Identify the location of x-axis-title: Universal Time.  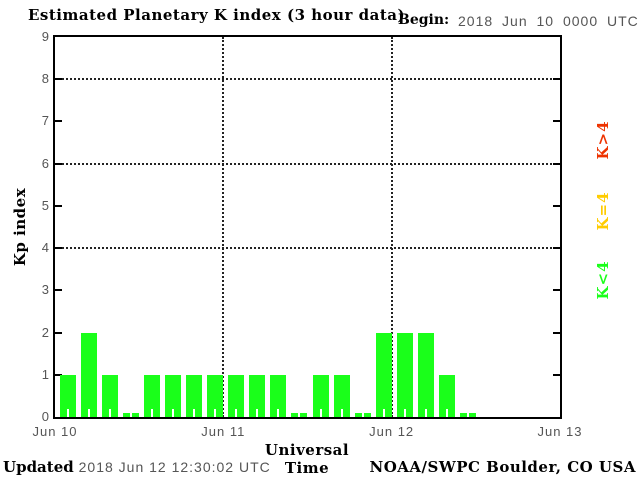
(307, 459).